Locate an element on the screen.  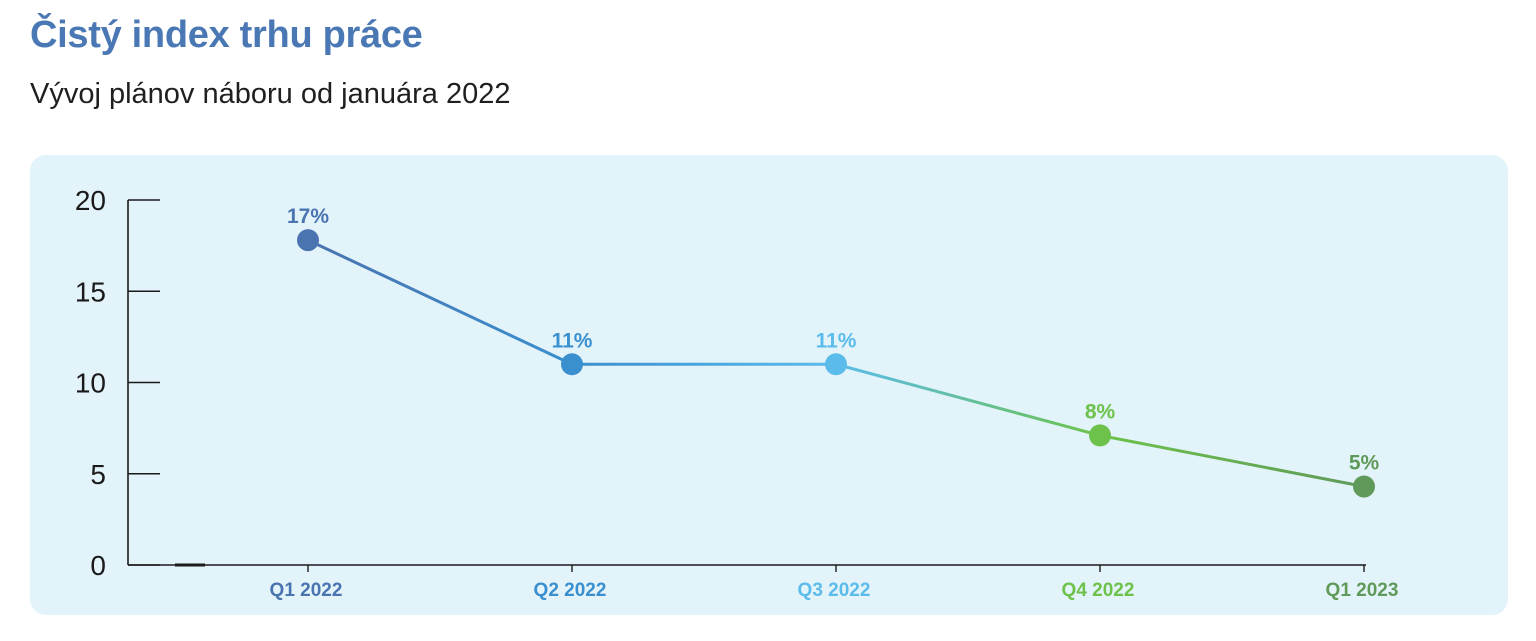
data-label: 17% is located at coordinates (308, 216).